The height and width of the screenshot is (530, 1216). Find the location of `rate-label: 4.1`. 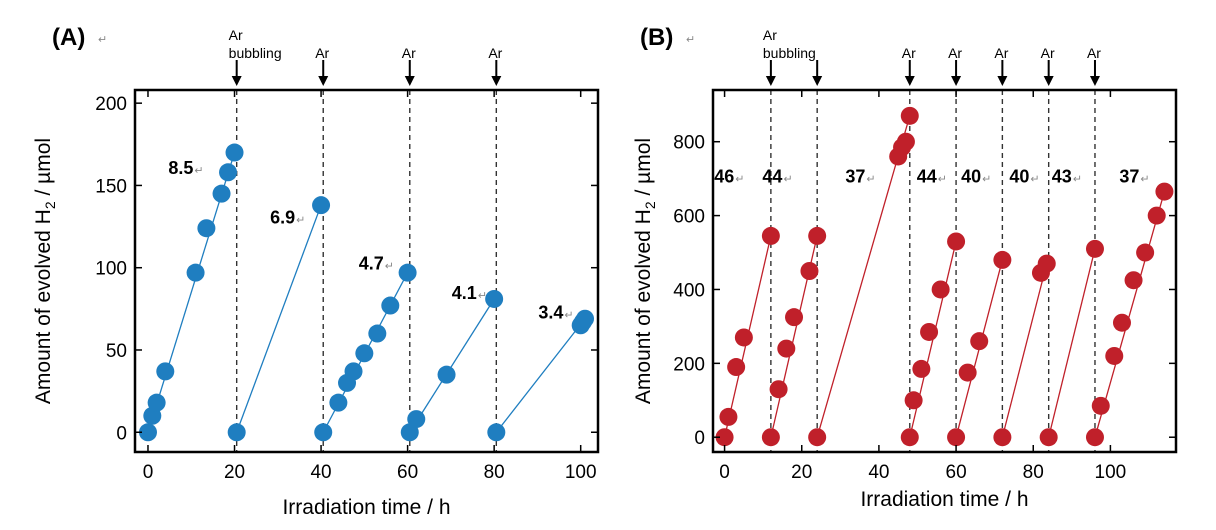

rate-label: 4.1 is located at coordinates (464, 293).